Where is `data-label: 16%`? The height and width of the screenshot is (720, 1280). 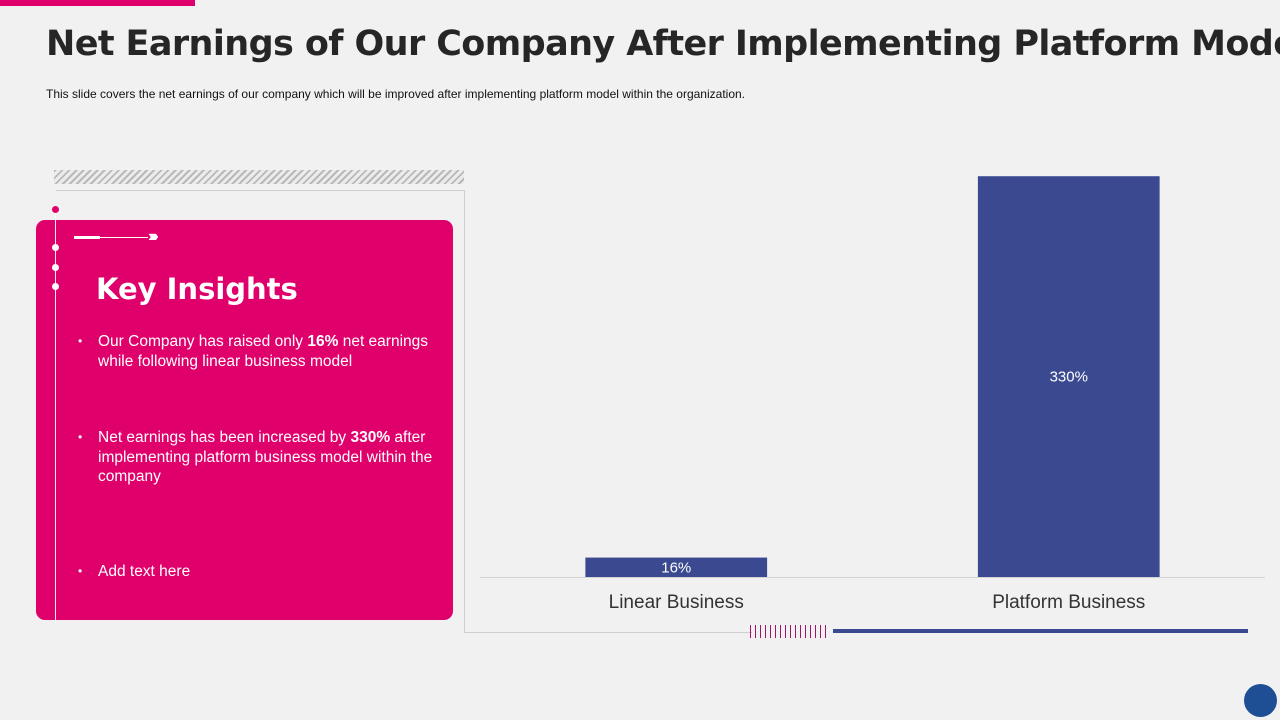 data-label: 16% is located at coordinates (676, 567).